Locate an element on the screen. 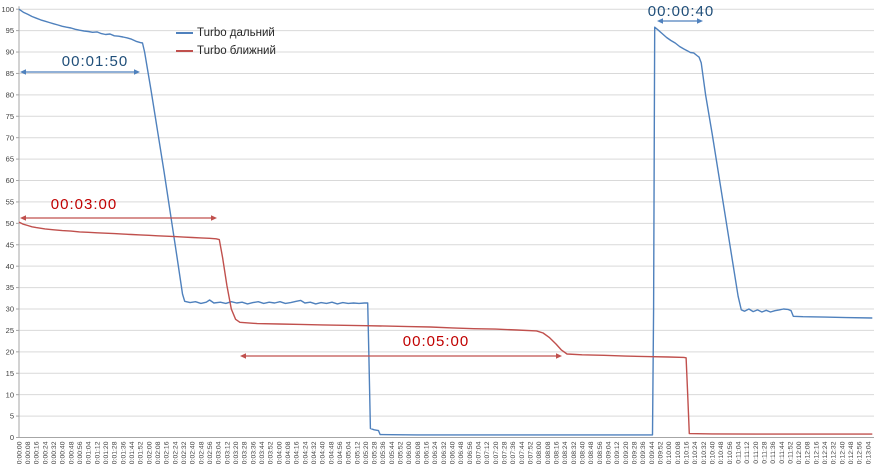 This screenshot has height=467, width=877. y-tick-label: 30 is located at coordinates (10, 309).